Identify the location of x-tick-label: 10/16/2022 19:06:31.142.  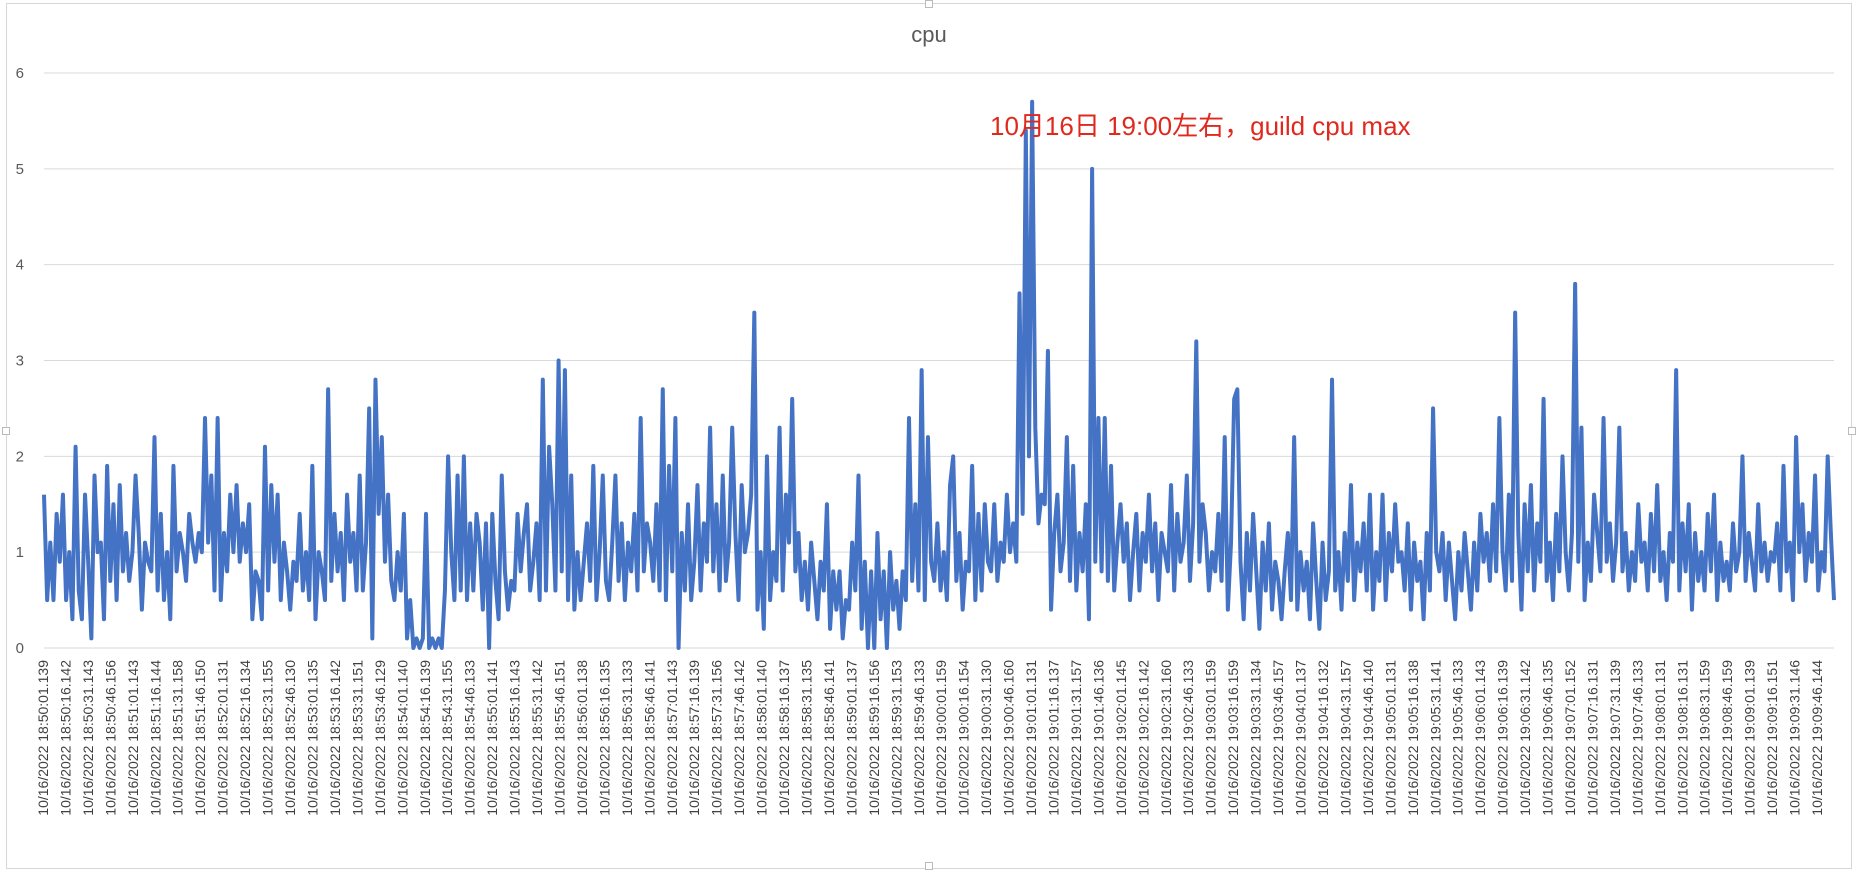
(1525, 738).